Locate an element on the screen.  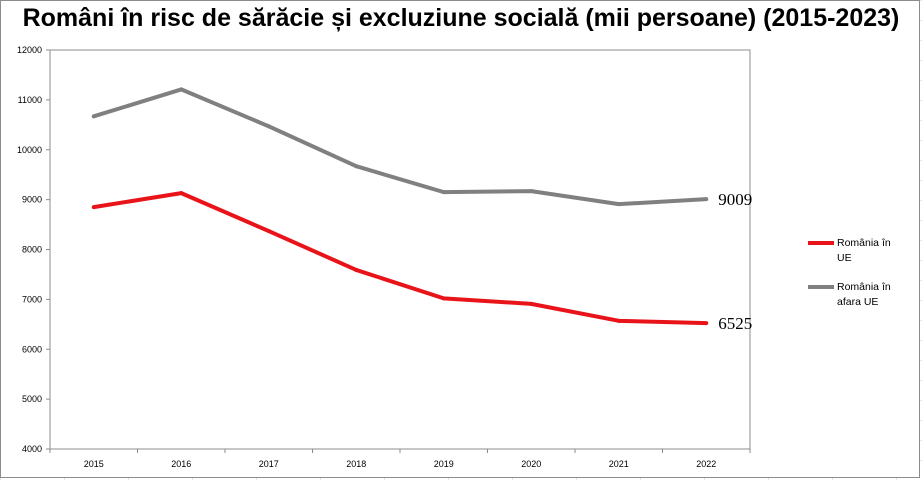
y-tick-label: 9000 is located at coordinates (32, 200).